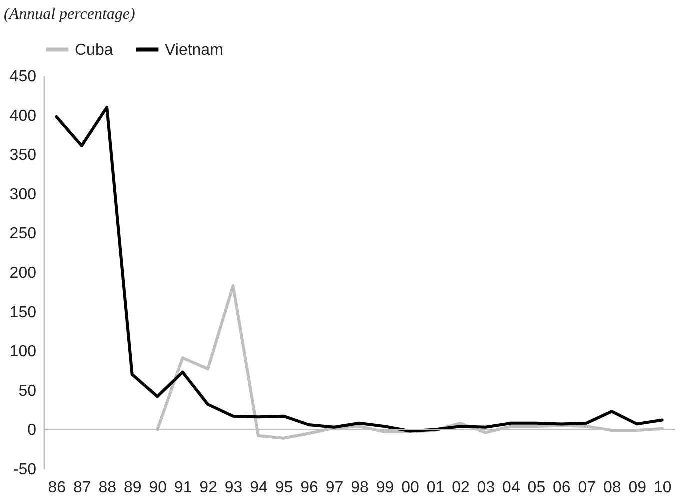 The image size is (686, 501). What do you see at coordinates (23, 273) in the screenshot?
I see `y-tick-label: 200` at bounding box center [23, 273].